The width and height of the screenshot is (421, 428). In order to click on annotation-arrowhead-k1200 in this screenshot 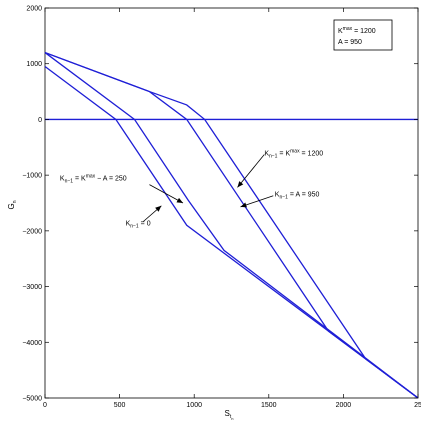, I will do `click(240, 184)`.